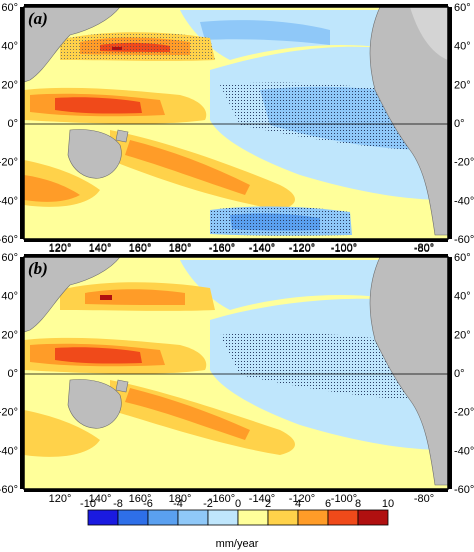 This screenshot has height=552, width=474. I want to click on panel-b-bottom-ticks: 120° 140° 160° 180° -160° -140° -120° -100° -80°, so click(242, 499).